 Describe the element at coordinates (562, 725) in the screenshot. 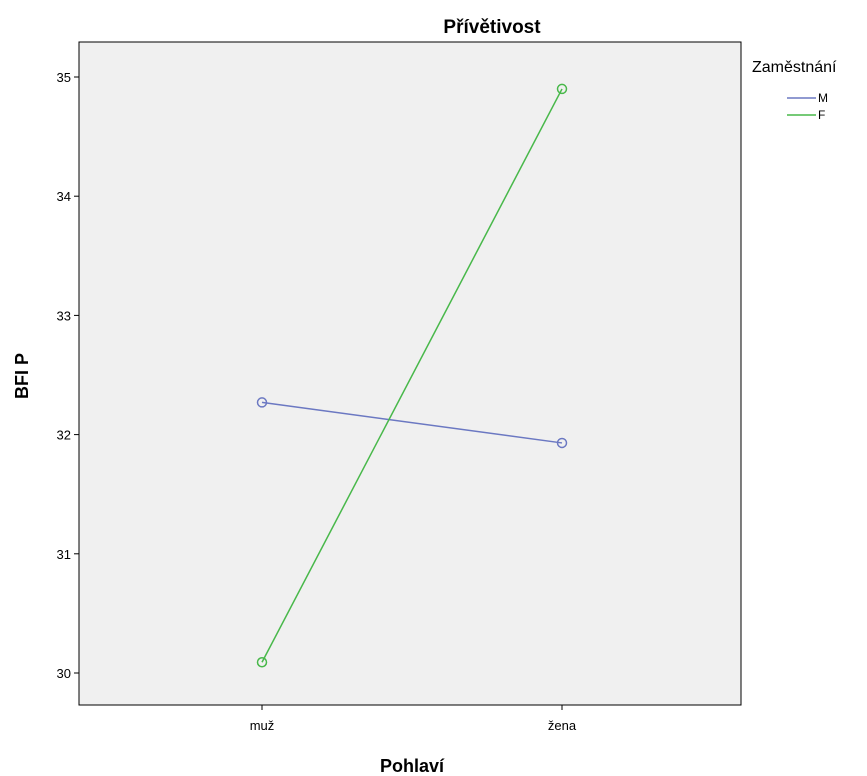

I see `x-tick-label: žena` at that location.